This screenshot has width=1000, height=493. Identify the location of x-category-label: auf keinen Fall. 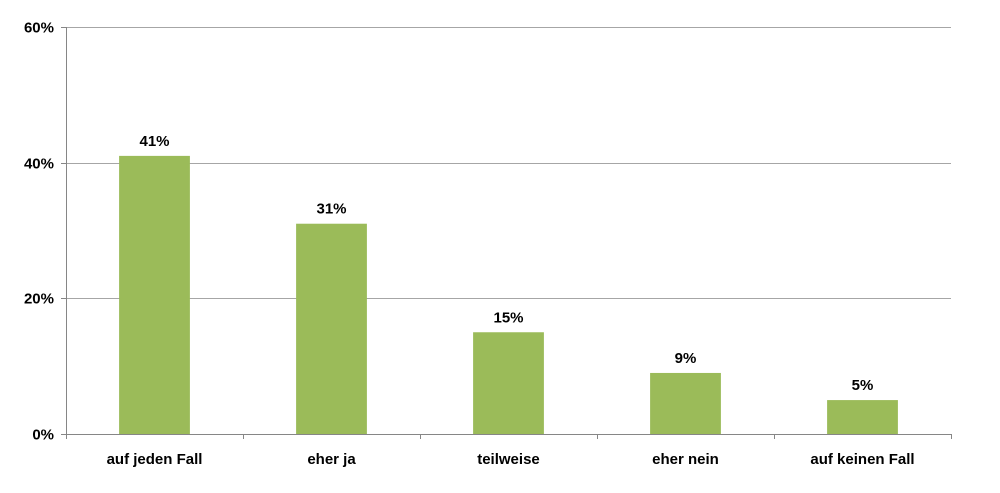
(862, 459).